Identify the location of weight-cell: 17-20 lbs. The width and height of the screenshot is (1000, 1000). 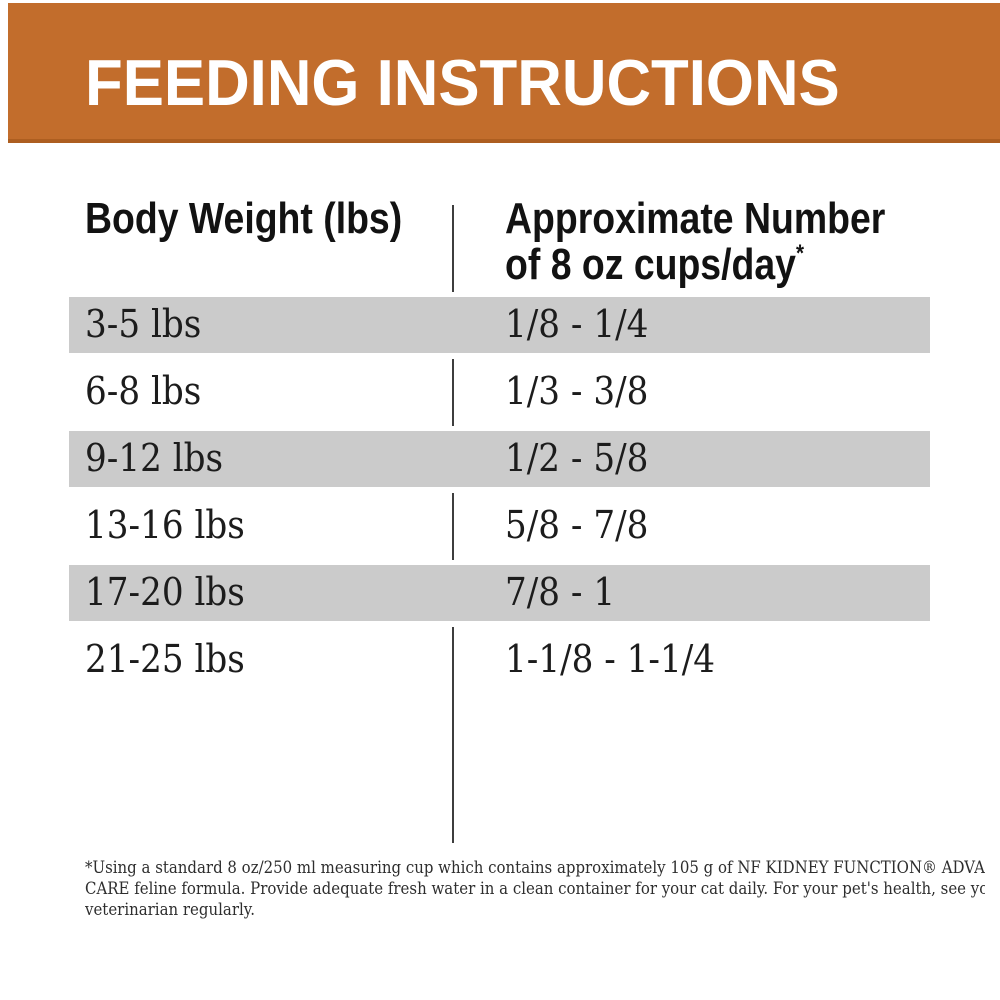
(165, 592).